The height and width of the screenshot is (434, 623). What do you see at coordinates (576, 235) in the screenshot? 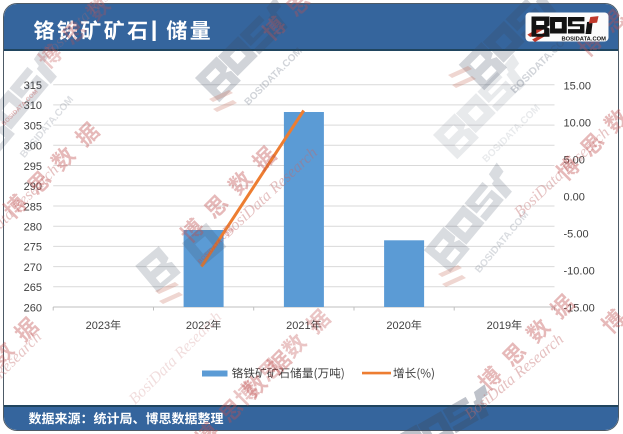
I see `svg-text: -5.00` at bounding box center [576, 235].